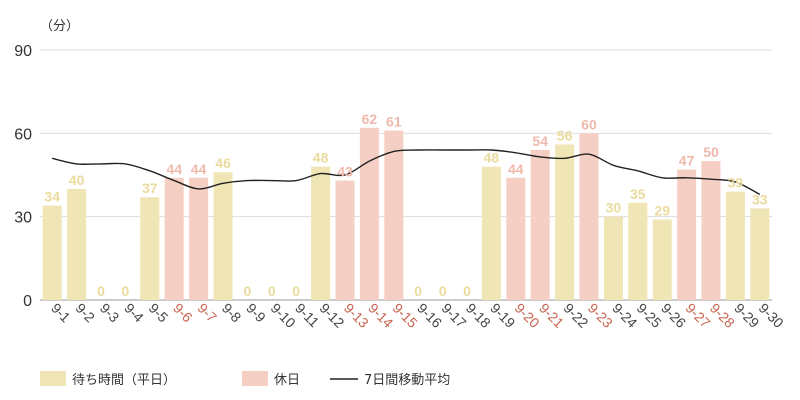 The height and width of the screenshot is (400, 800). I want to click on bar-value-label: 37, so click(150, 188).